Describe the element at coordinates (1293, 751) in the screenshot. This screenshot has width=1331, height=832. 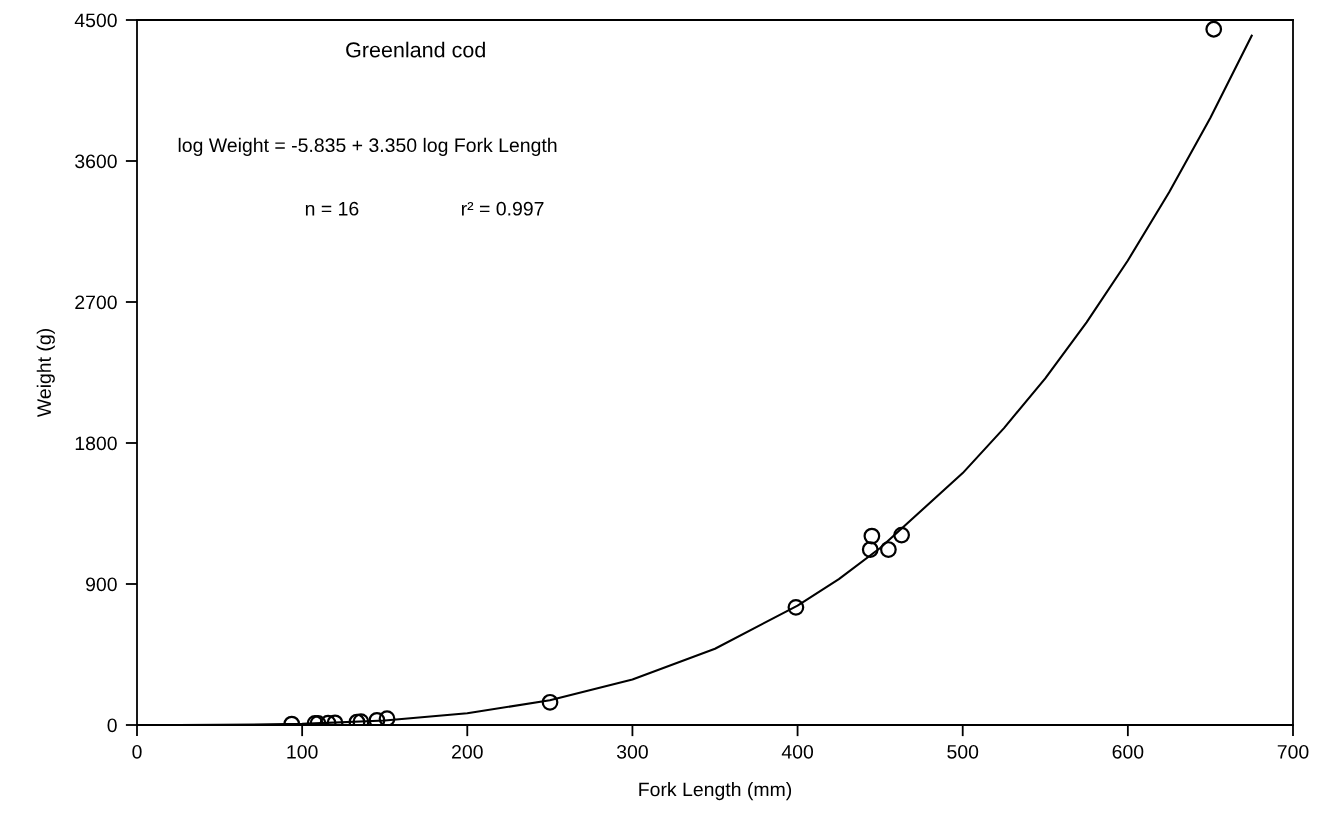
I see `x-tick-label: 700` at that location.